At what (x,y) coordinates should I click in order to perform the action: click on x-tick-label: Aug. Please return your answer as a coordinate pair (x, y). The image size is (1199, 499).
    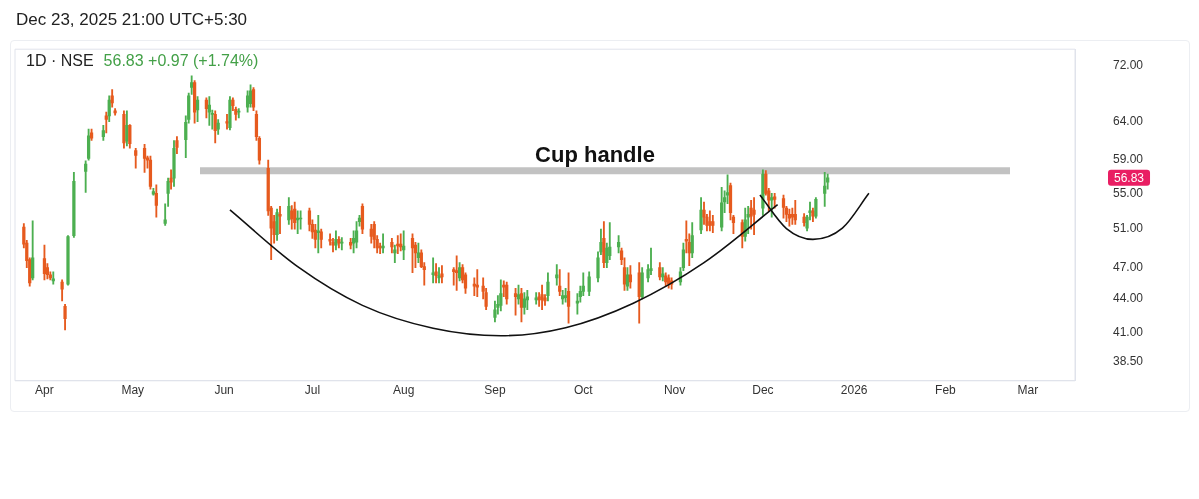
    Looking at the image, I should click on (403, 390).